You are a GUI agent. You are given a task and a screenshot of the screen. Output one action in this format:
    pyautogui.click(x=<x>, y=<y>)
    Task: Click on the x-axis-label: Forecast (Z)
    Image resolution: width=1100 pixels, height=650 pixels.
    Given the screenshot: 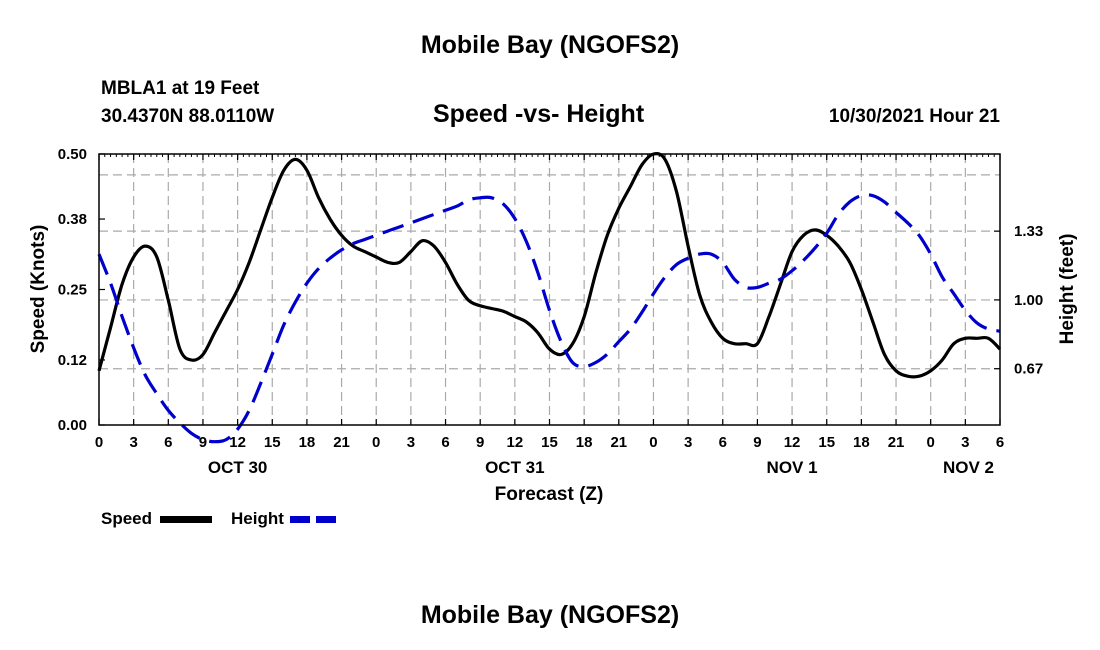 What is the action you would take?
    pyautogui.click(x=549, y=494)
    